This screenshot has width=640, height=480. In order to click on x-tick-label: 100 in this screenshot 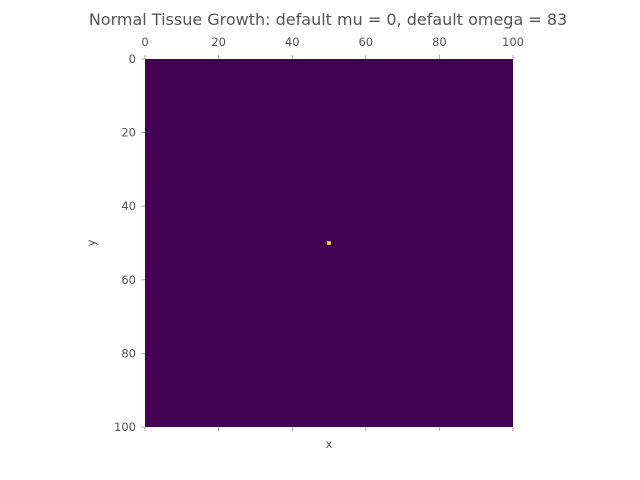, I will do `click(513, 42)`.